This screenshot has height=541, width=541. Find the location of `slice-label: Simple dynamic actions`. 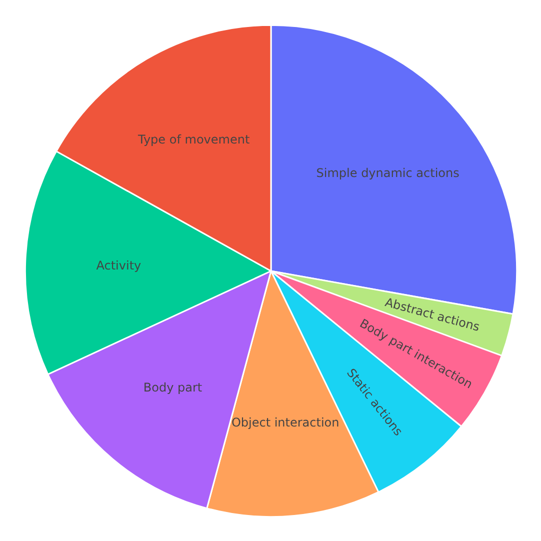

slice-label: Simple dynamic actions is located at coordinates (388, 173).